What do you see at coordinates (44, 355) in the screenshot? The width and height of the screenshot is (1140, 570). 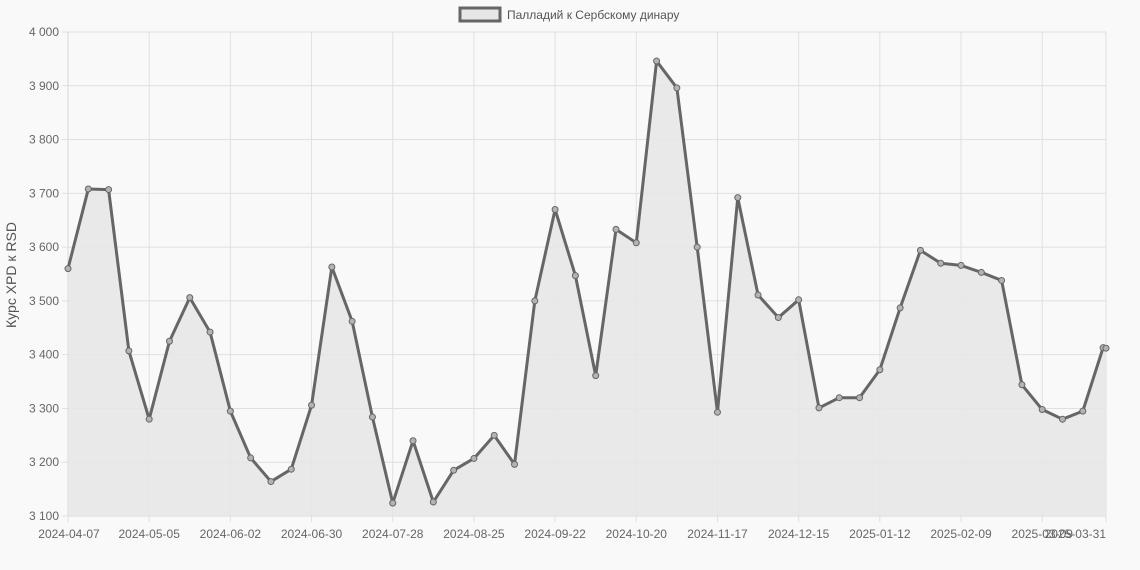 I see `y-tick-label: 3 400` at bounding box center [44, 355].